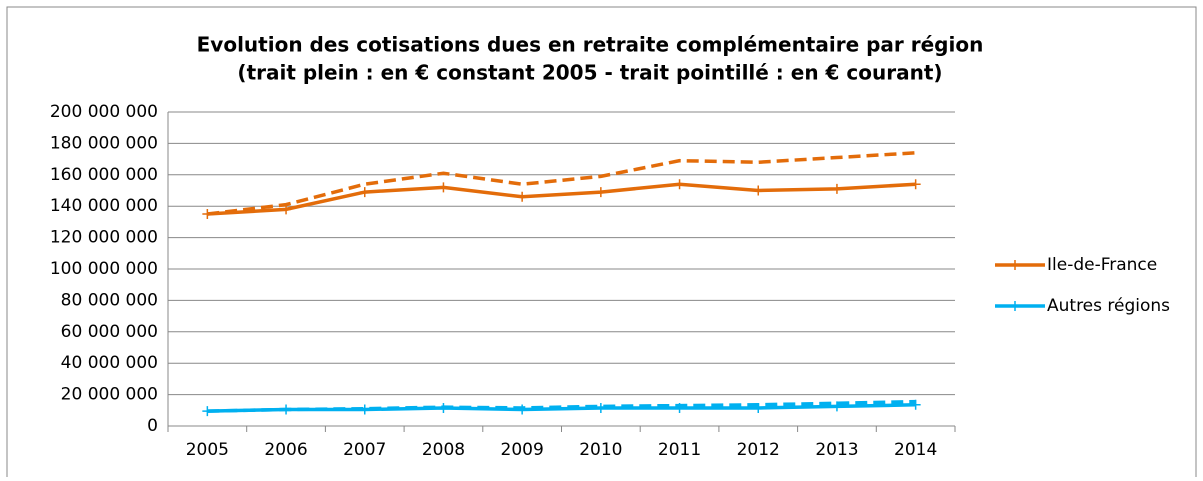 The image size is (1203, 481). Describe the element at coordinates (152, 426) in the screenshot. I see `y-tick-label: 0` at that location.